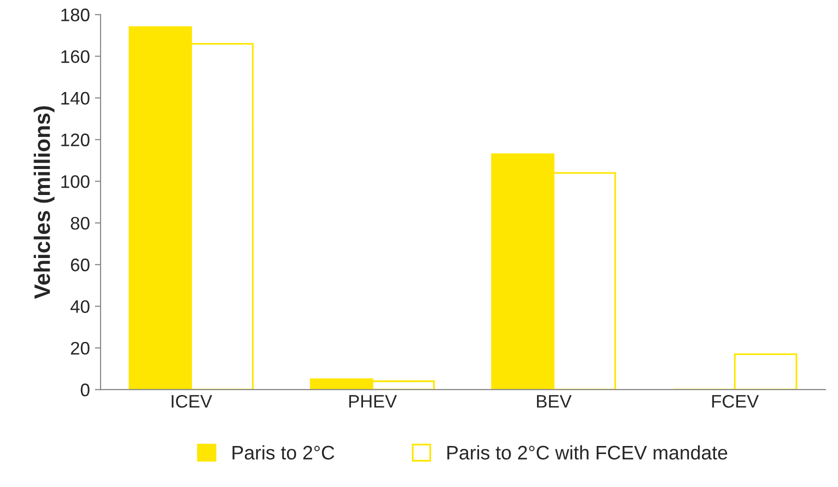  Describe the element at coordinates (283, 452) in the screenshot. I see `legend-label: Paris to 2°C` at that location.